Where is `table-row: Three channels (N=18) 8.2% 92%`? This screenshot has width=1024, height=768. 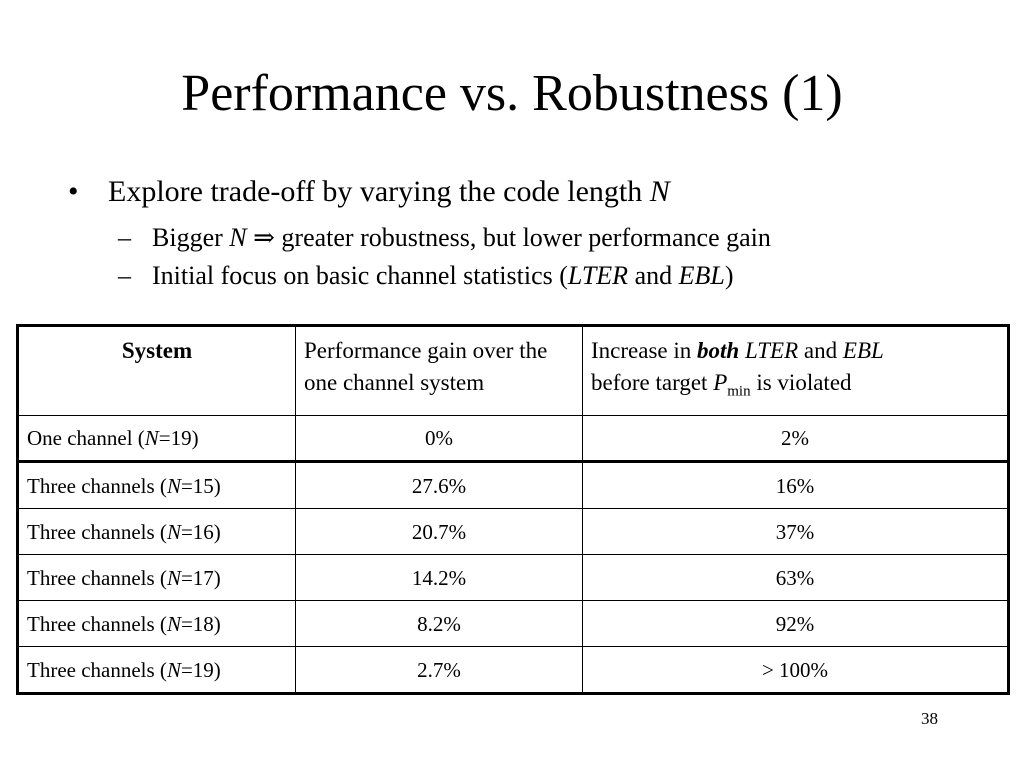 table-row: Three channels (N=18) 8.2% 92% is located at coordinates (513, 623).